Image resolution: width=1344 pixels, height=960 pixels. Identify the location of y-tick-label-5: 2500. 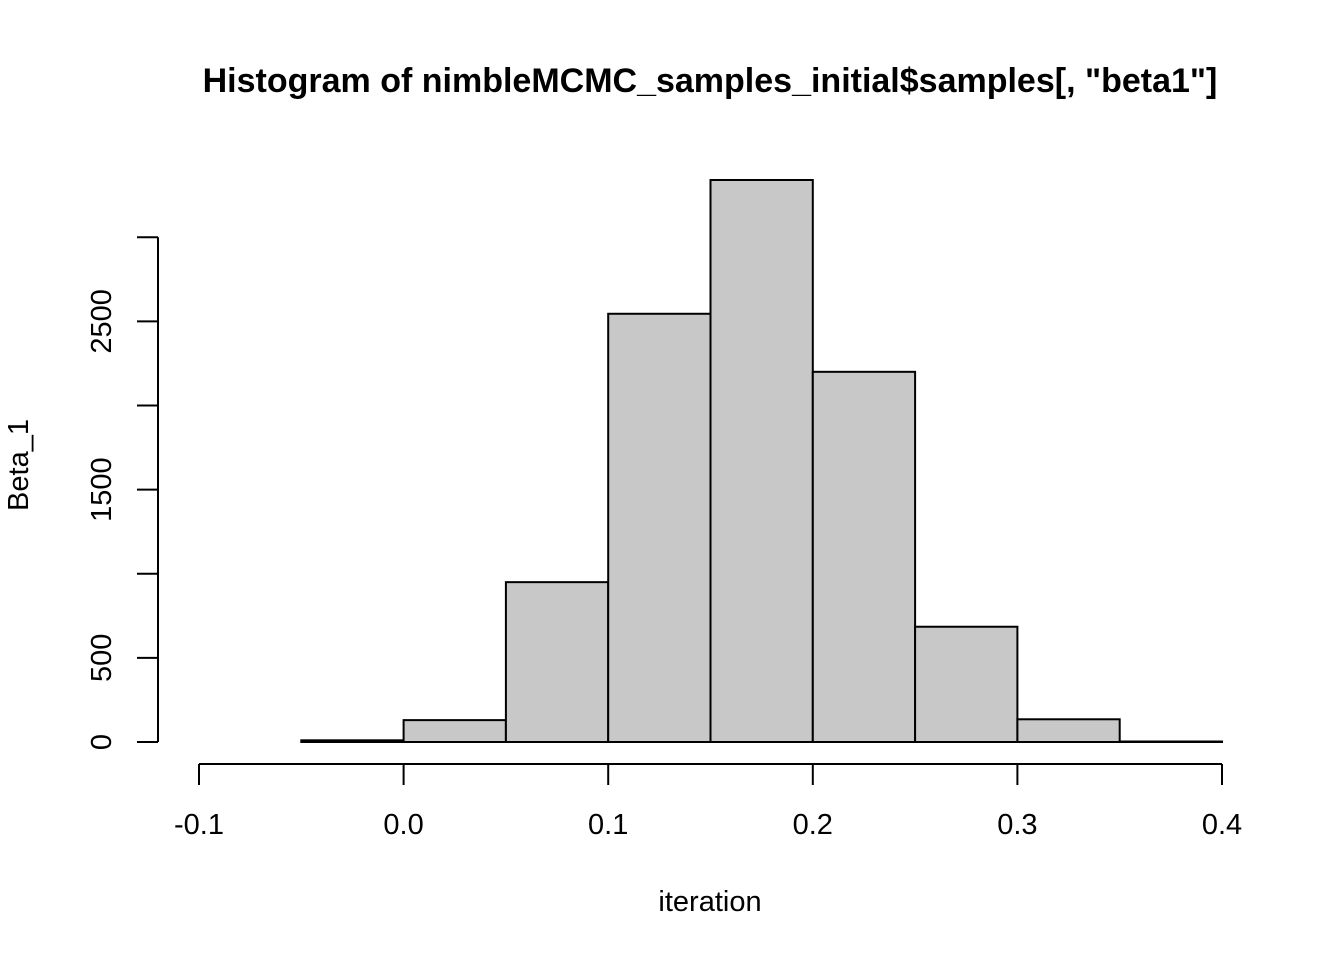
(102, 321).